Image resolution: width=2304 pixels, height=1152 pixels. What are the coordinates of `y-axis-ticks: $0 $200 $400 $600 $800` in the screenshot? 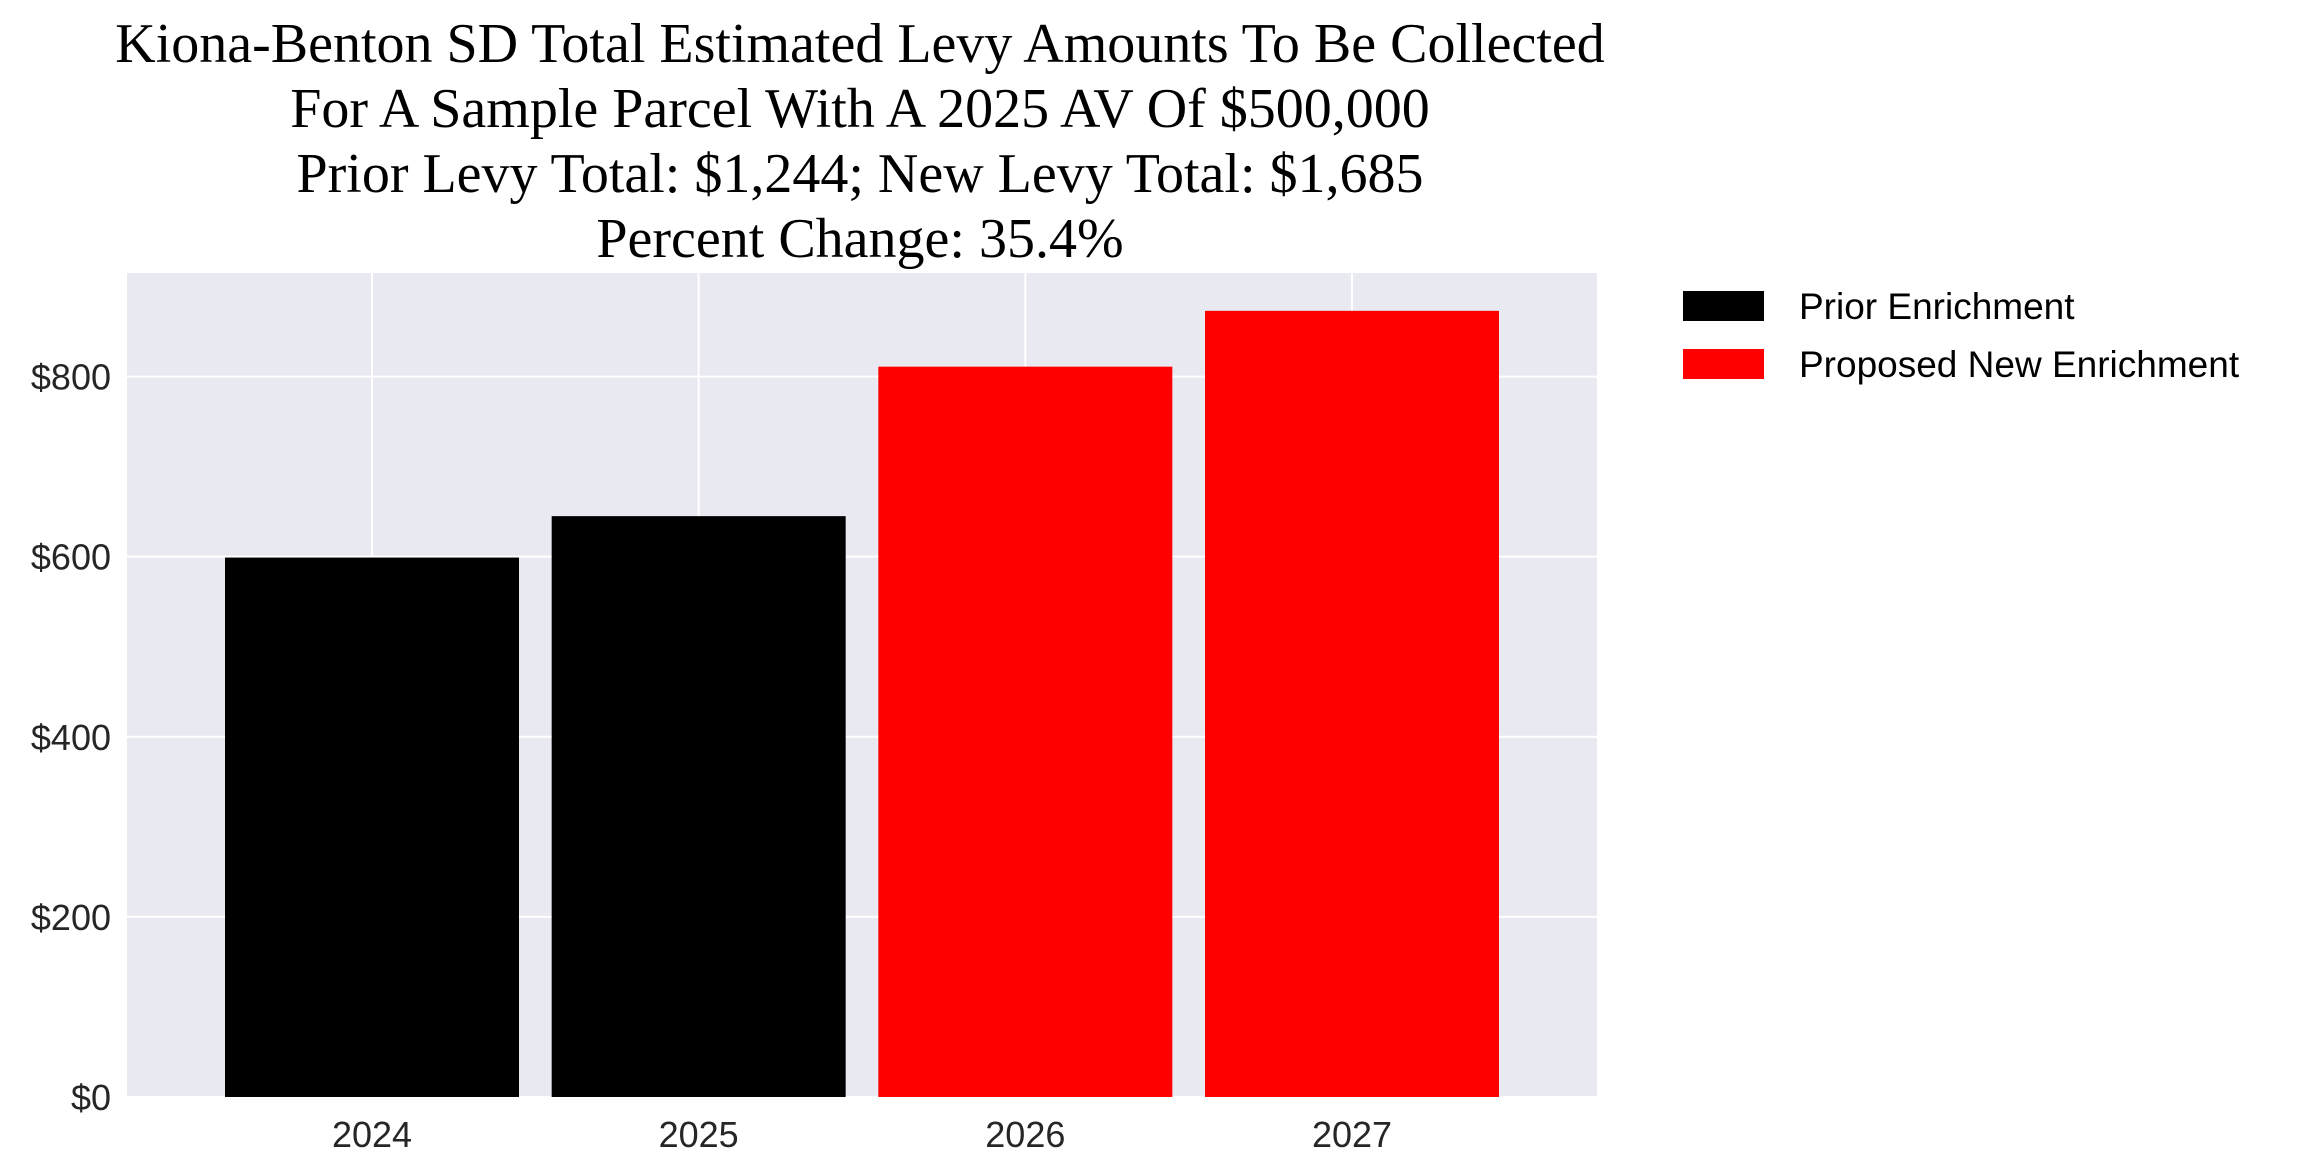 It's located at (71, 737).